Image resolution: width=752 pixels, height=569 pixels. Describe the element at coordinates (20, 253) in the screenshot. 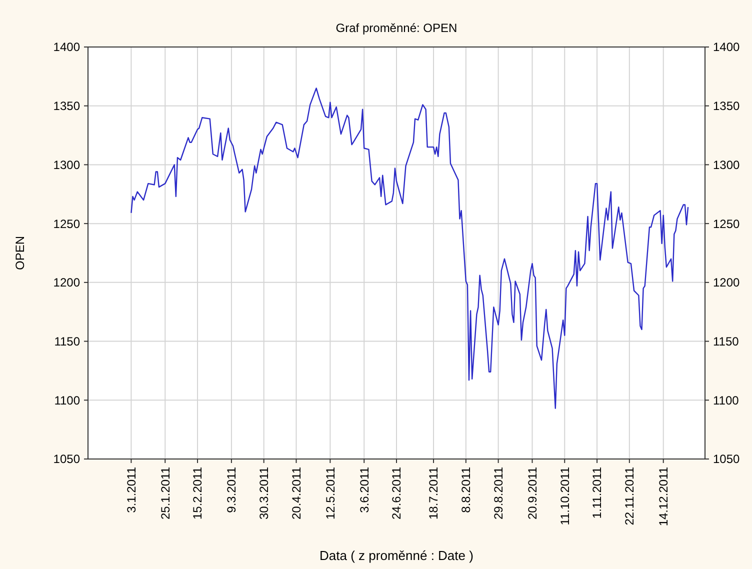

I see `y-axis-title: OPEN` at that location.